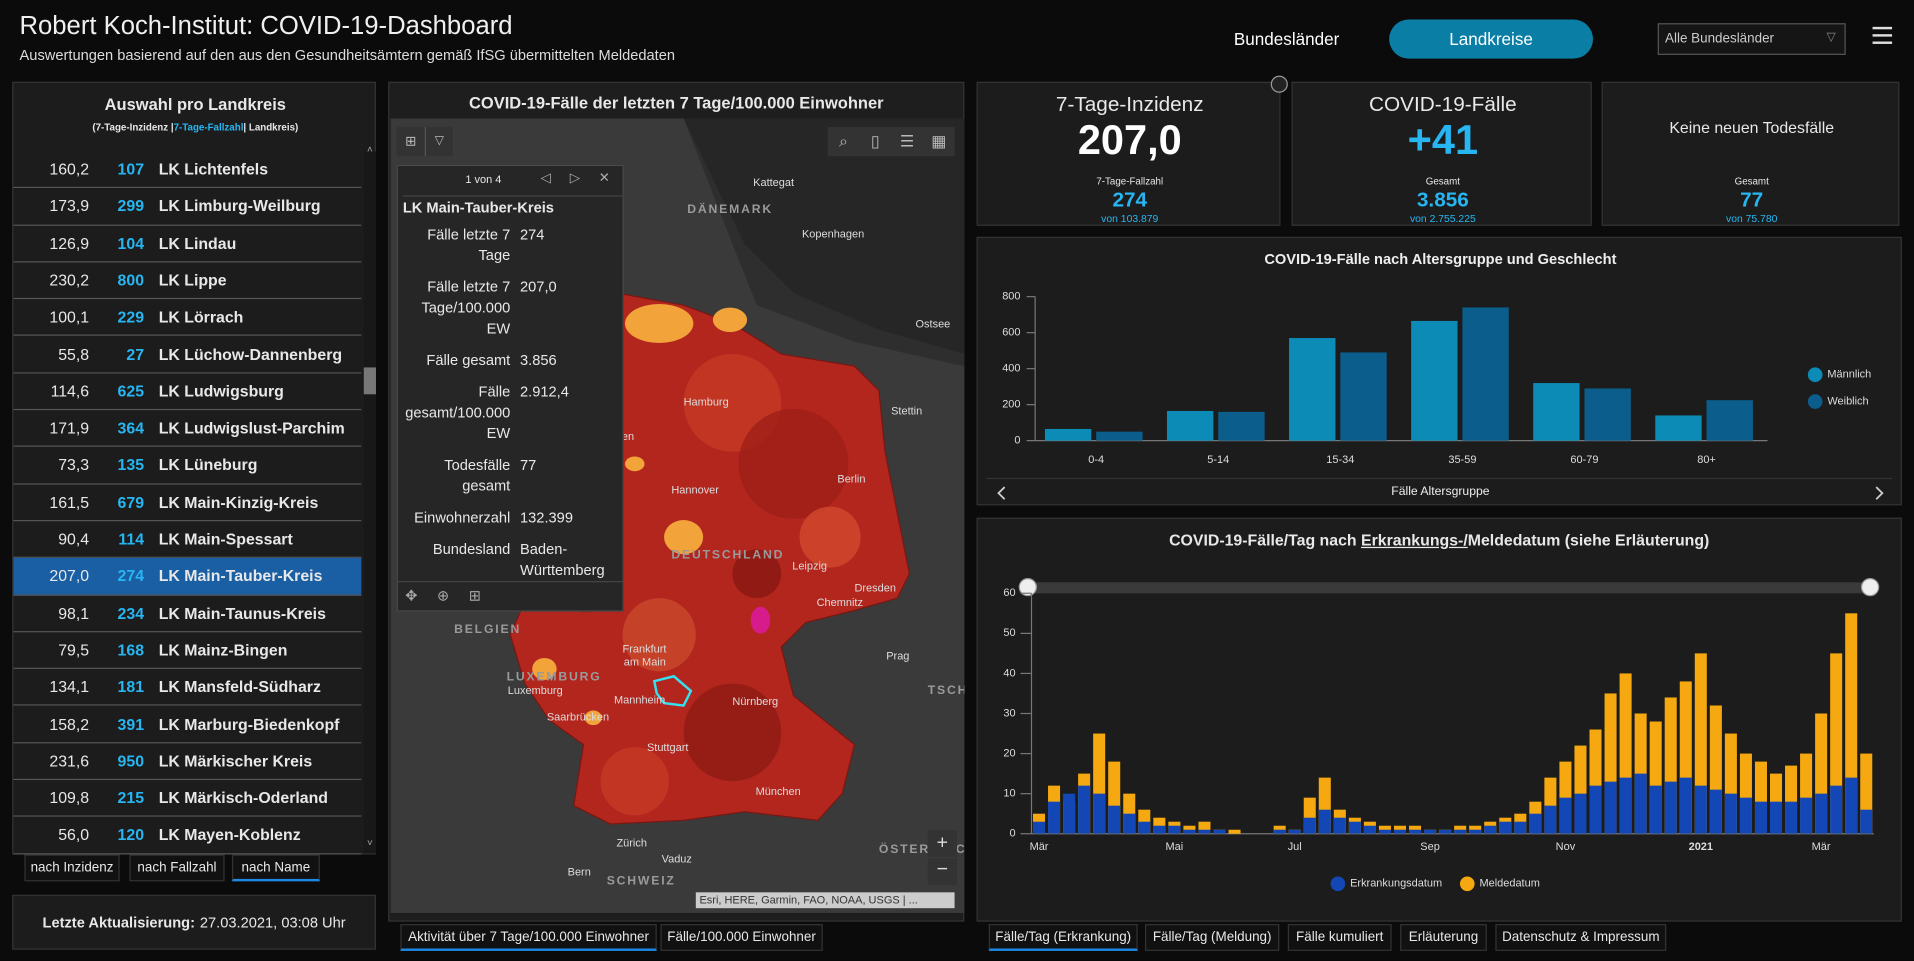 Image resolution: width=1914 pixels, height=961 pixels. I want to click on incidence: 158,2, so click(69, 724).